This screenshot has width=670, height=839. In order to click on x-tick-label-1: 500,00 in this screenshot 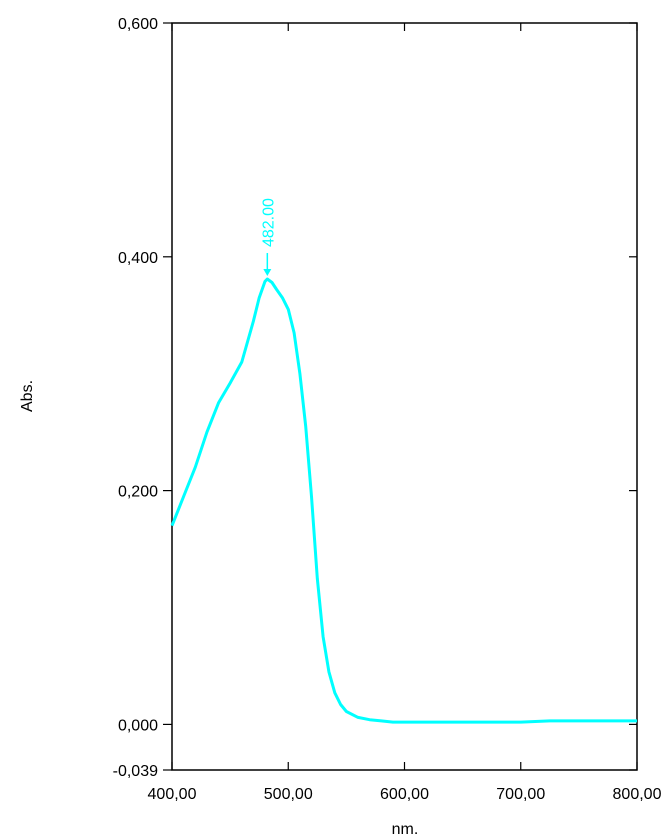, I will do `click(288, 794)`.